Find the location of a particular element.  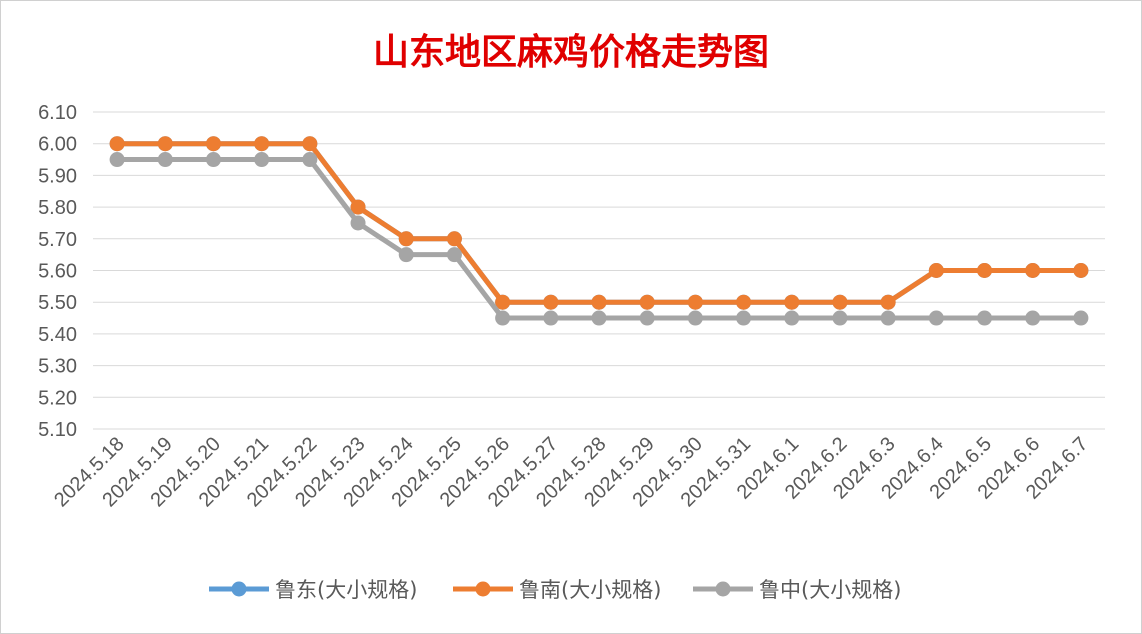

y-tick-label: 5.50 is located at coordinates (57, 303).